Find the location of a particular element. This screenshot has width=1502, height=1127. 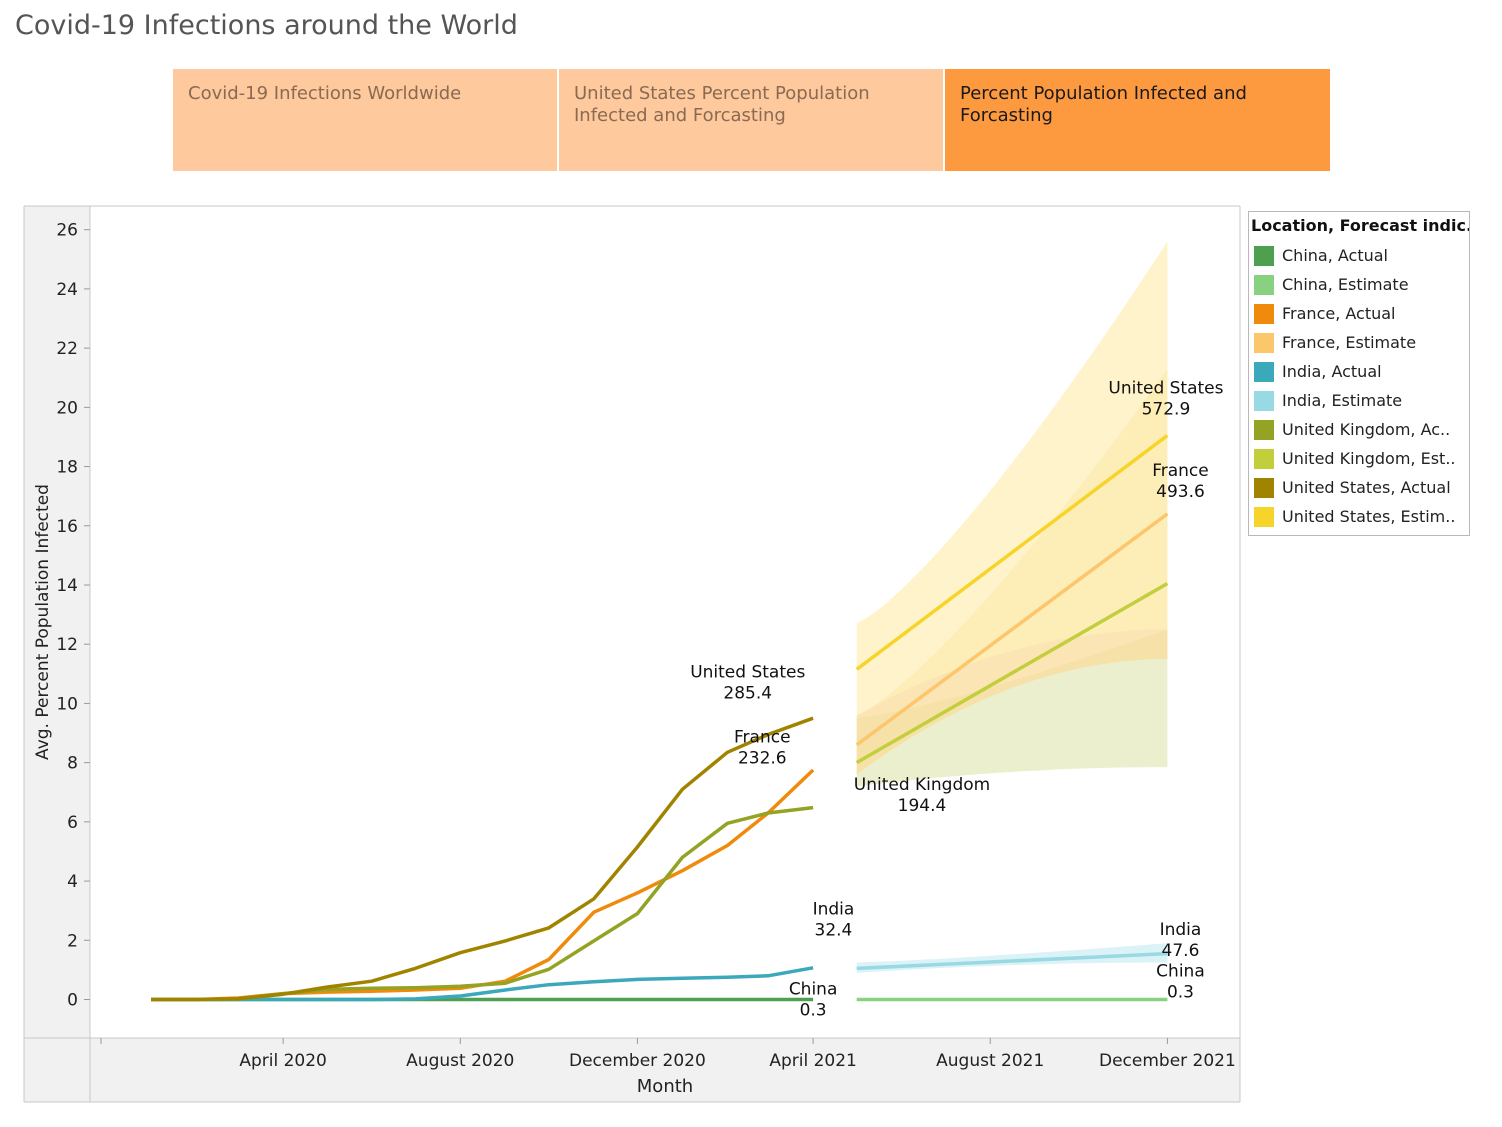

legend-item: United Kingdom, Ac.. is located at coordinates (1359, 429).